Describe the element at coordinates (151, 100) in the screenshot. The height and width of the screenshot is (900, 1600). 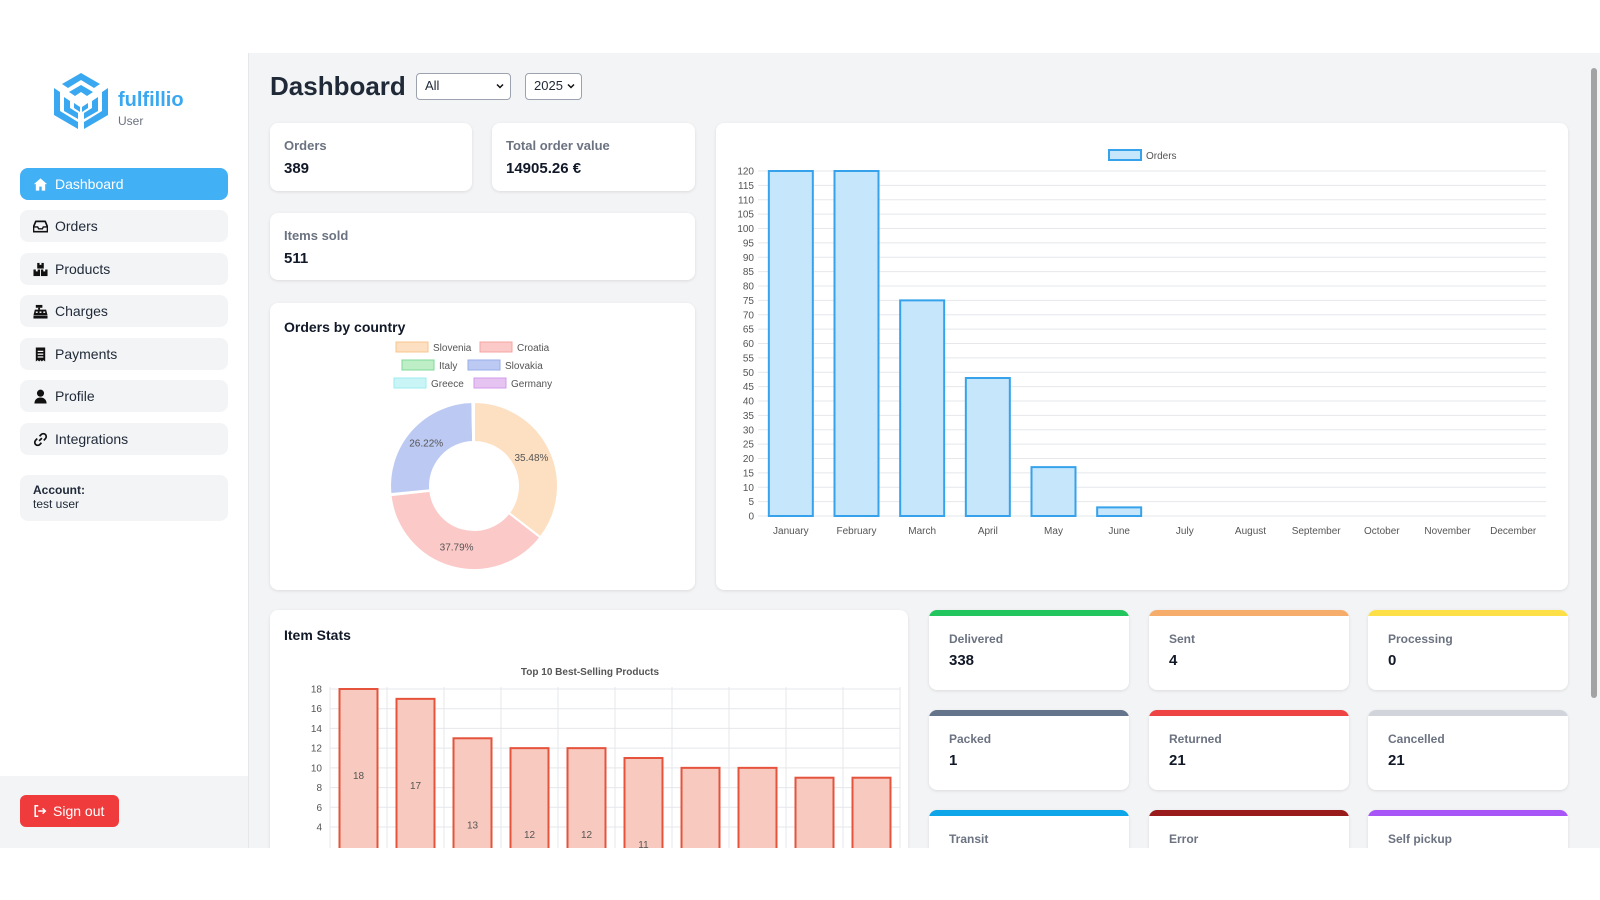
I see `brand-name: fulfillio` at that location.